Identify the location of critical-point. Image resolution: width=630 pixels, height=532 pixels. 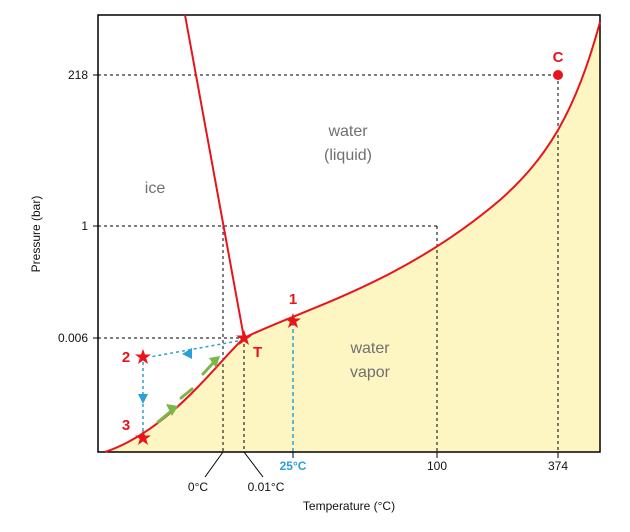
(558, 75).